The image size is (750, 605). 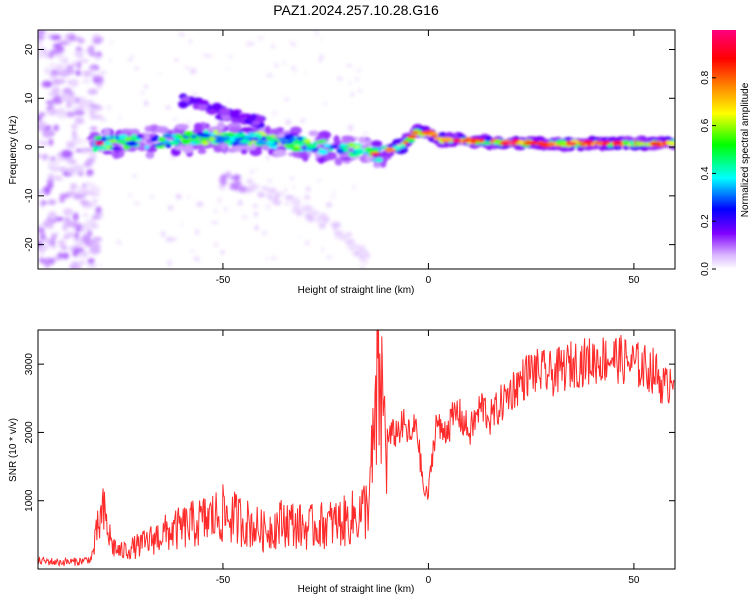 I want to click on y-tick-label: 1000, so click(x=29, y=500).